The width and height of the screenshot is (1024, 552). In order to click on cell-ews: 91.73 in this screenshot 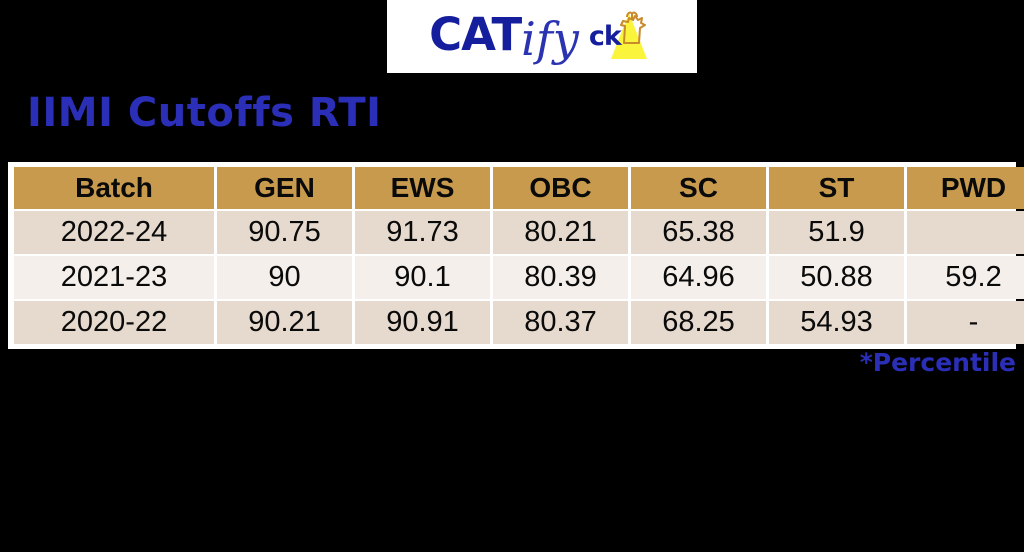, I will do `click(422, 232)`.